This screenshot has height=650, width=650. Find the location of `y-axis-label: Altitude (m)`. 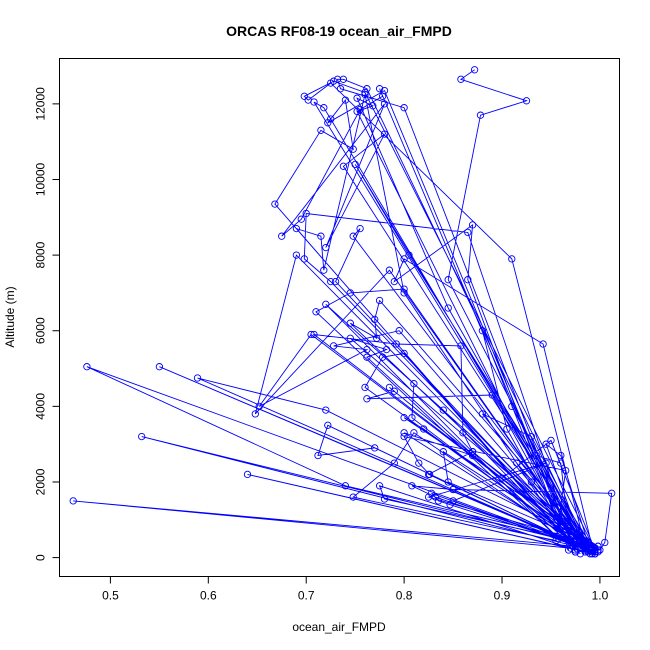

y-axis-label: Altitude (m) is located at coordinates (10, 316).